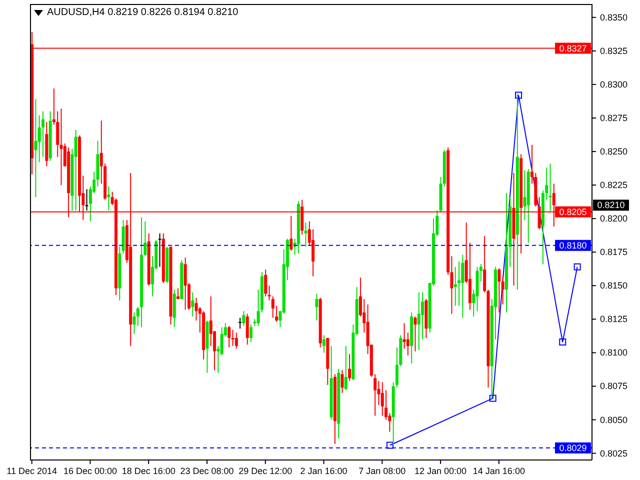  Describe the element at coordinates (614, 285) in the screenshot. I see `y-tick-label: 0.8150` at that location.